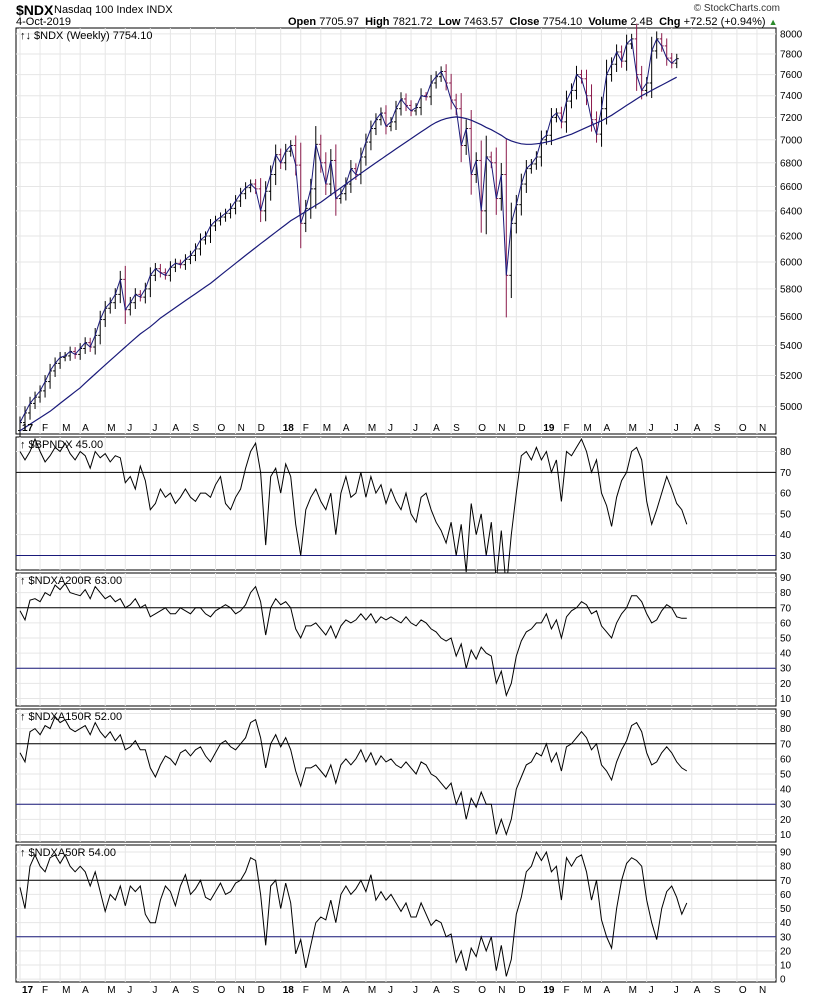 The image size is (820, 1000). Describe the element at coordinates (791, 237) in the screenshot. I see `y-tick-label: 6200` at that location.